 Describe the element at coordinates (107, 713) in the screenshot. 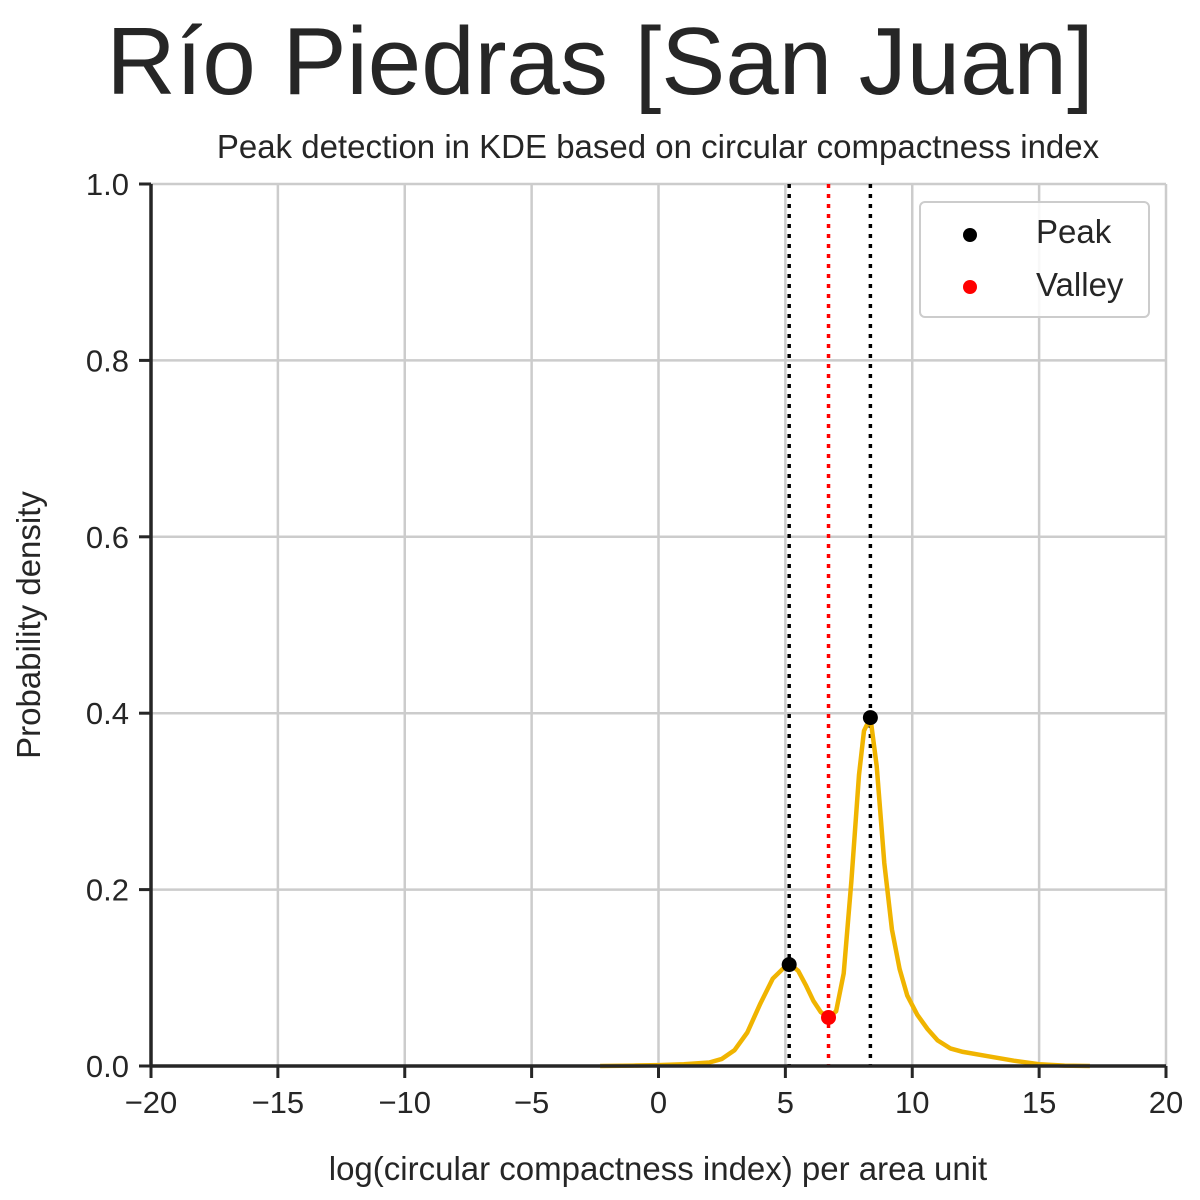

I see `y-tick-label: 0.4` at that location.